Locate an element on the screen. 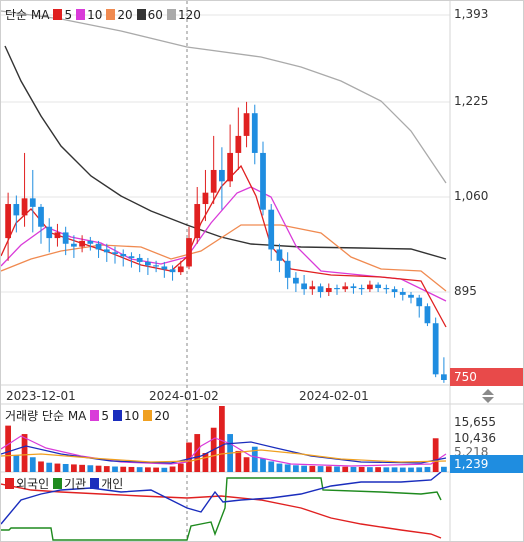 The image size is (524, 542). price-ma-legend: 단순 MA 5 10 20 60 120 is located at coordinates (103, 14).